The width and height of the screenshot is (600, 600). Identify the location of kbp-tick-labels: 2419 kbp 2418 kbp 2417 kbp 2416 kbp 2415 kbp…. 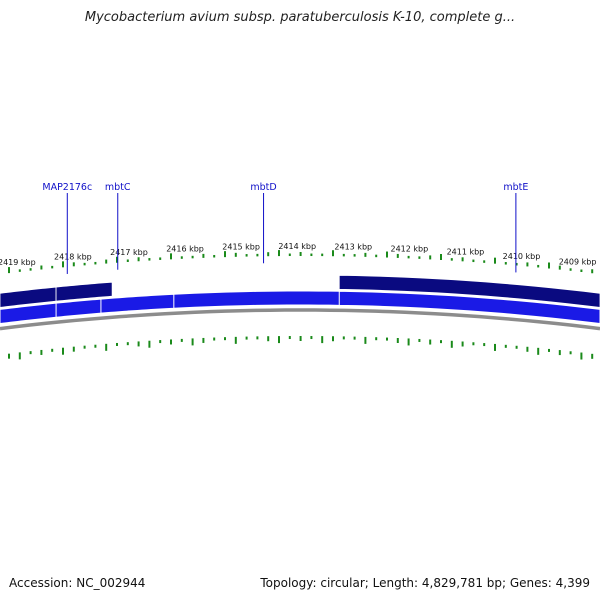
(298, 254).